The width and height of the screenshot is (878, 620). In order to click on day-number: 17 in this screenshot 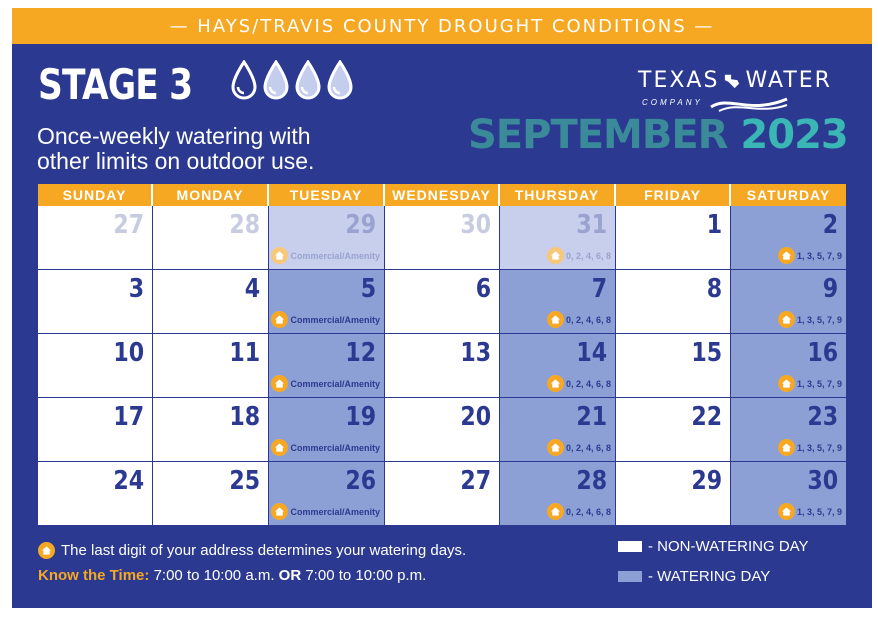, I will do `click(128, 417)`.